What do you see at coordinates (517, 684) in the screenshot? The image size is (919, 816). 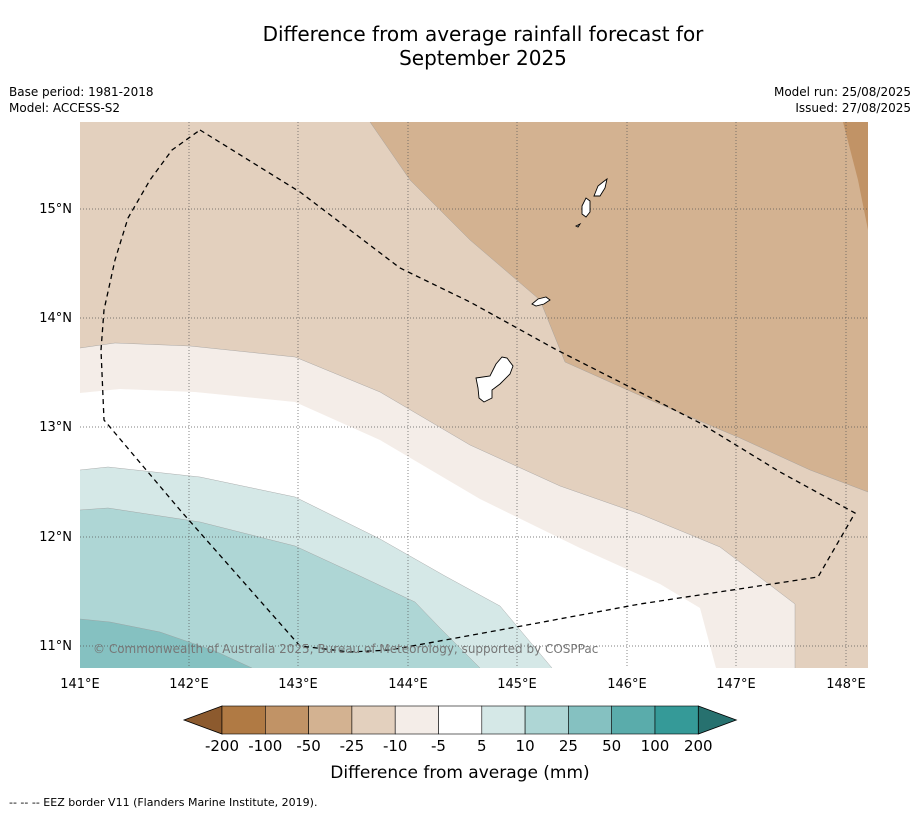 I see `lon-label: 145°E` at bounding box center [517, 684].